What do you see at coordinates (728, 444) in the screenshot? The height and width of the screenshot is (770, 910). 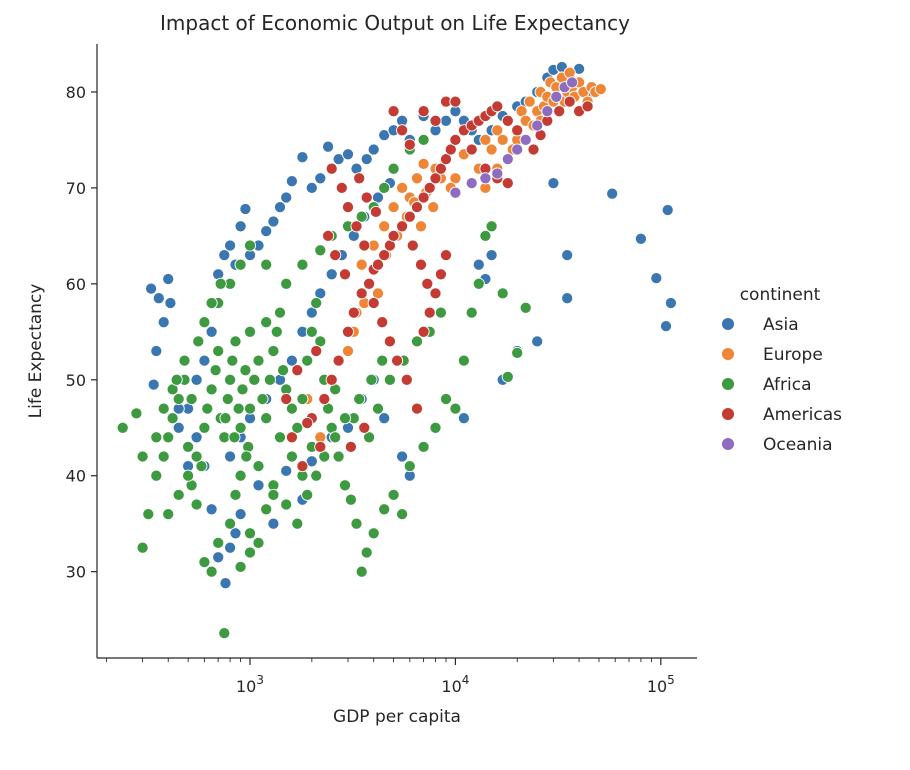 I see `legend-marker-oceania` at bounding box center [728, 444].